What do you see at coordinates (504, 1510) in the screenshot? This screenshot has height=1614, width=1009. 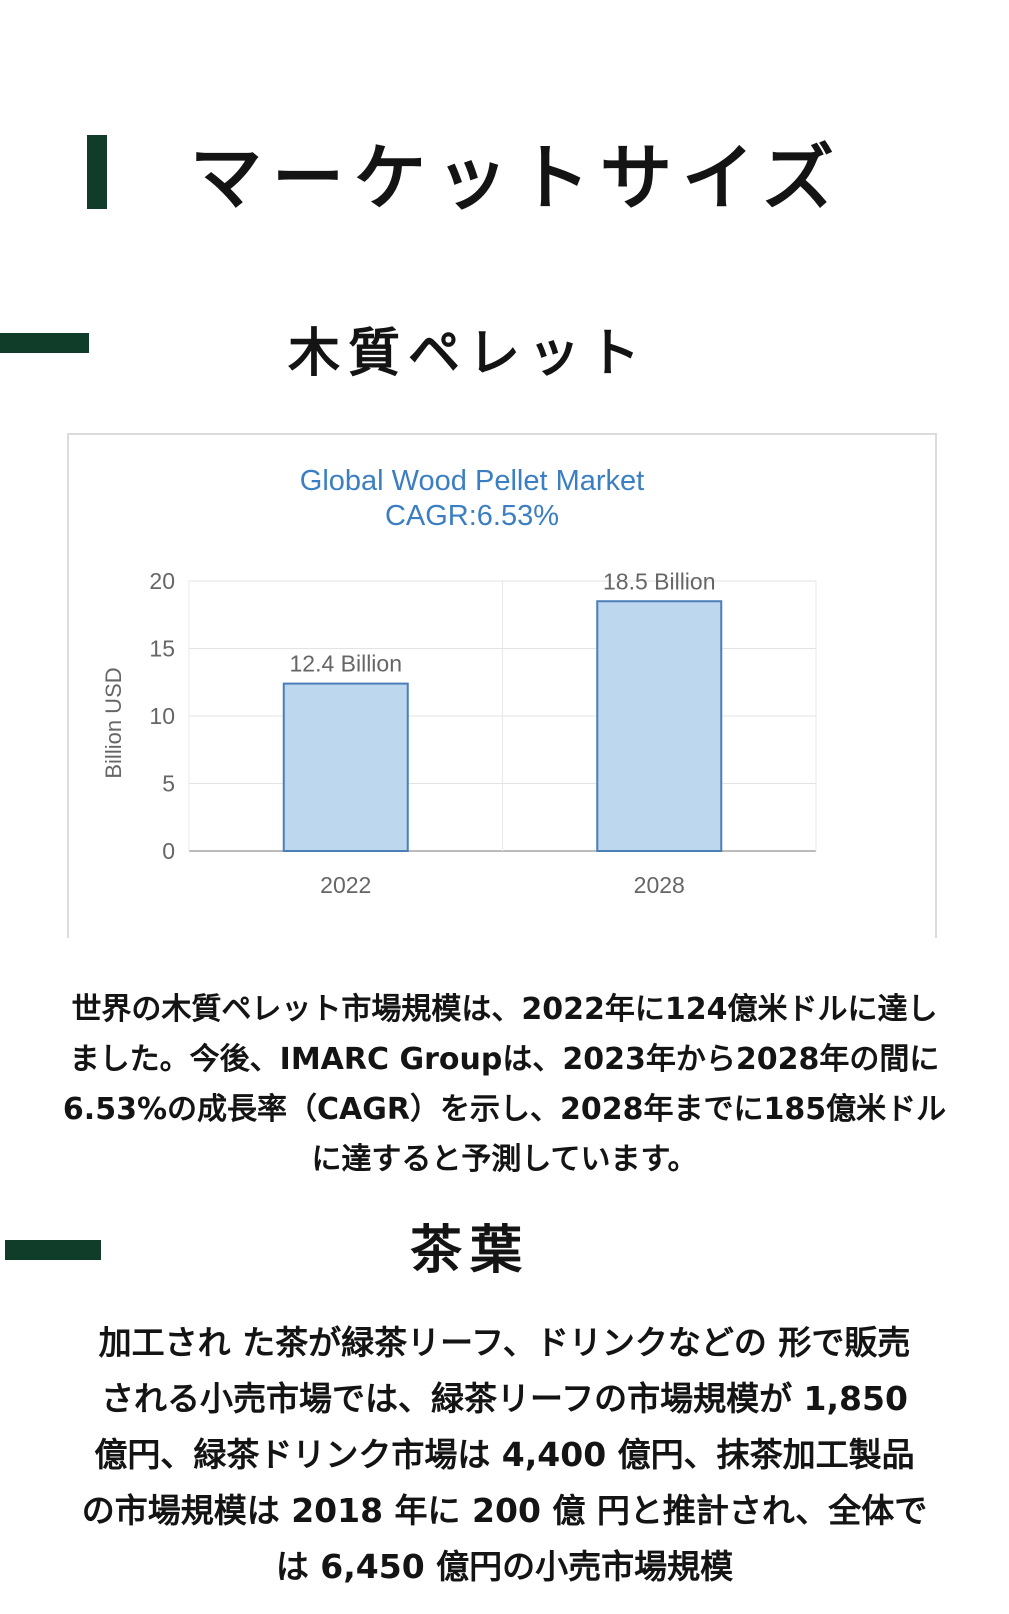 I see `section2-line: の市場規模は 2018 年に 200 億 円と推計され、全体で` at bounding box center [504, 1510].